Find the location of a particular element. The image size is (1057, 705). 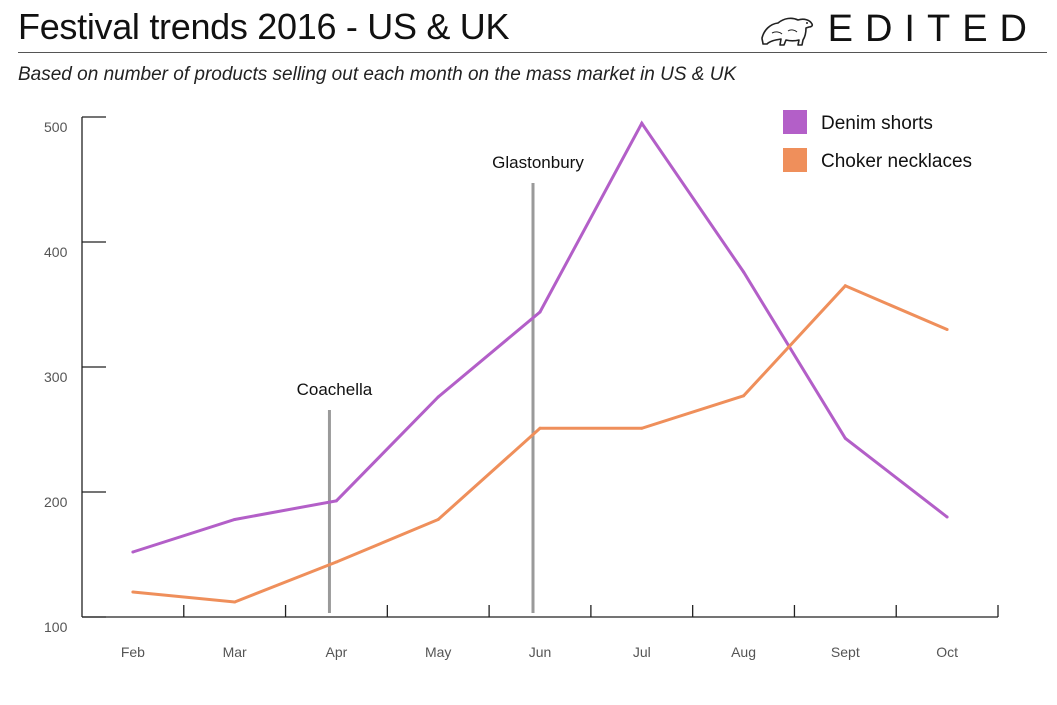

brand-logo: EDITED is located at coordinates (898, 29).